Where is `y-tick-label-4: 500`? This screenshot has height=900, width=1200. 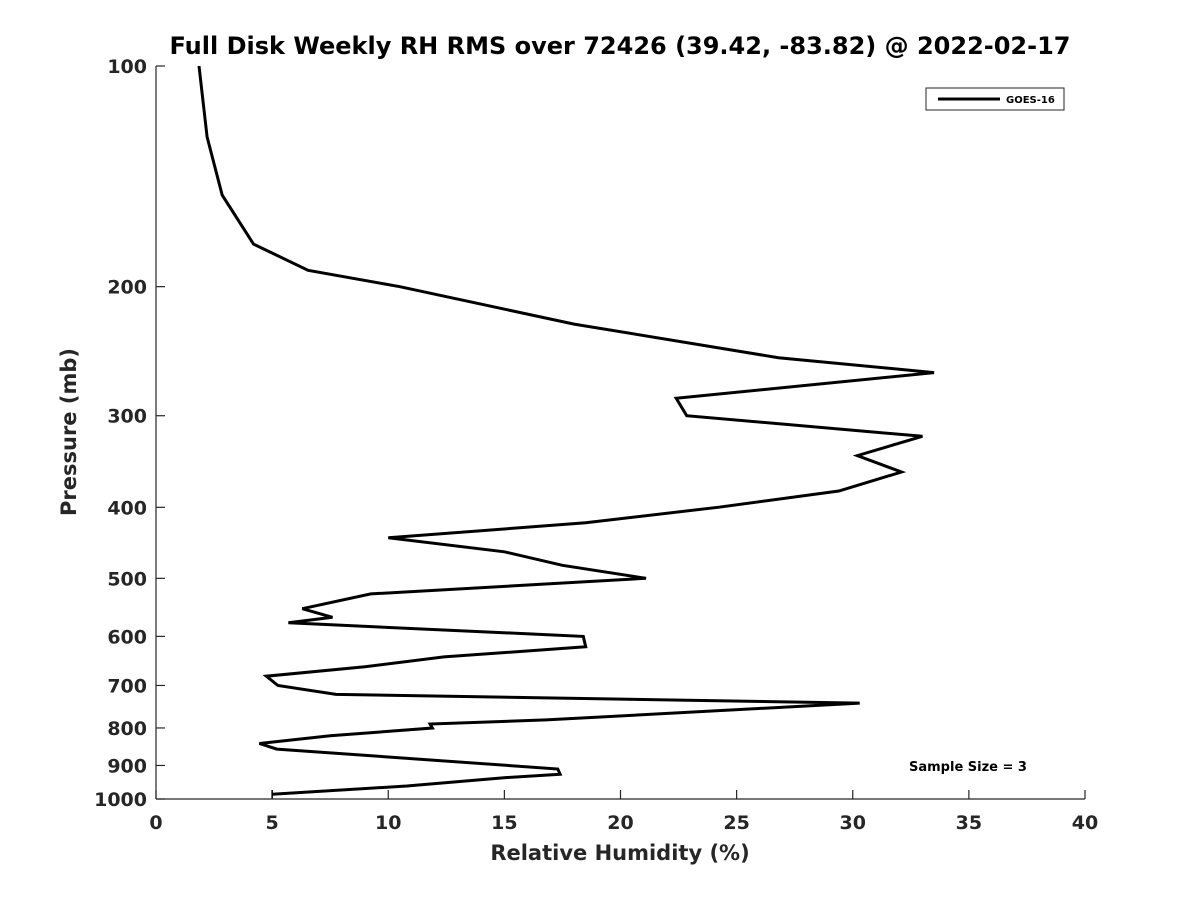
y-tick-label-4: 500 is located at coordinates (127, 579).